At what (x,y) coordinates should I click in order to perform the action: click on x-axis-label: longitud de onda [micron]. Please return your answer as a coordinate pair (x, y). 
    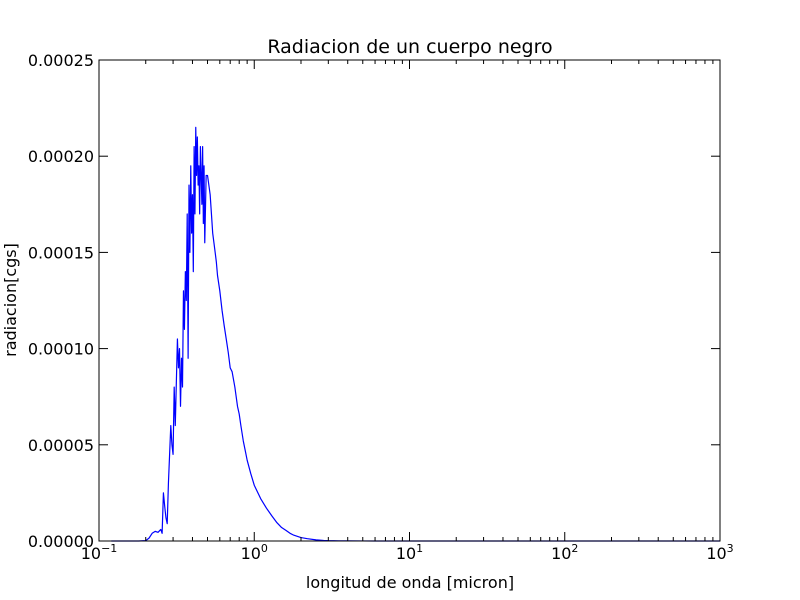
    Looking at the image, I should click on (410, 582).